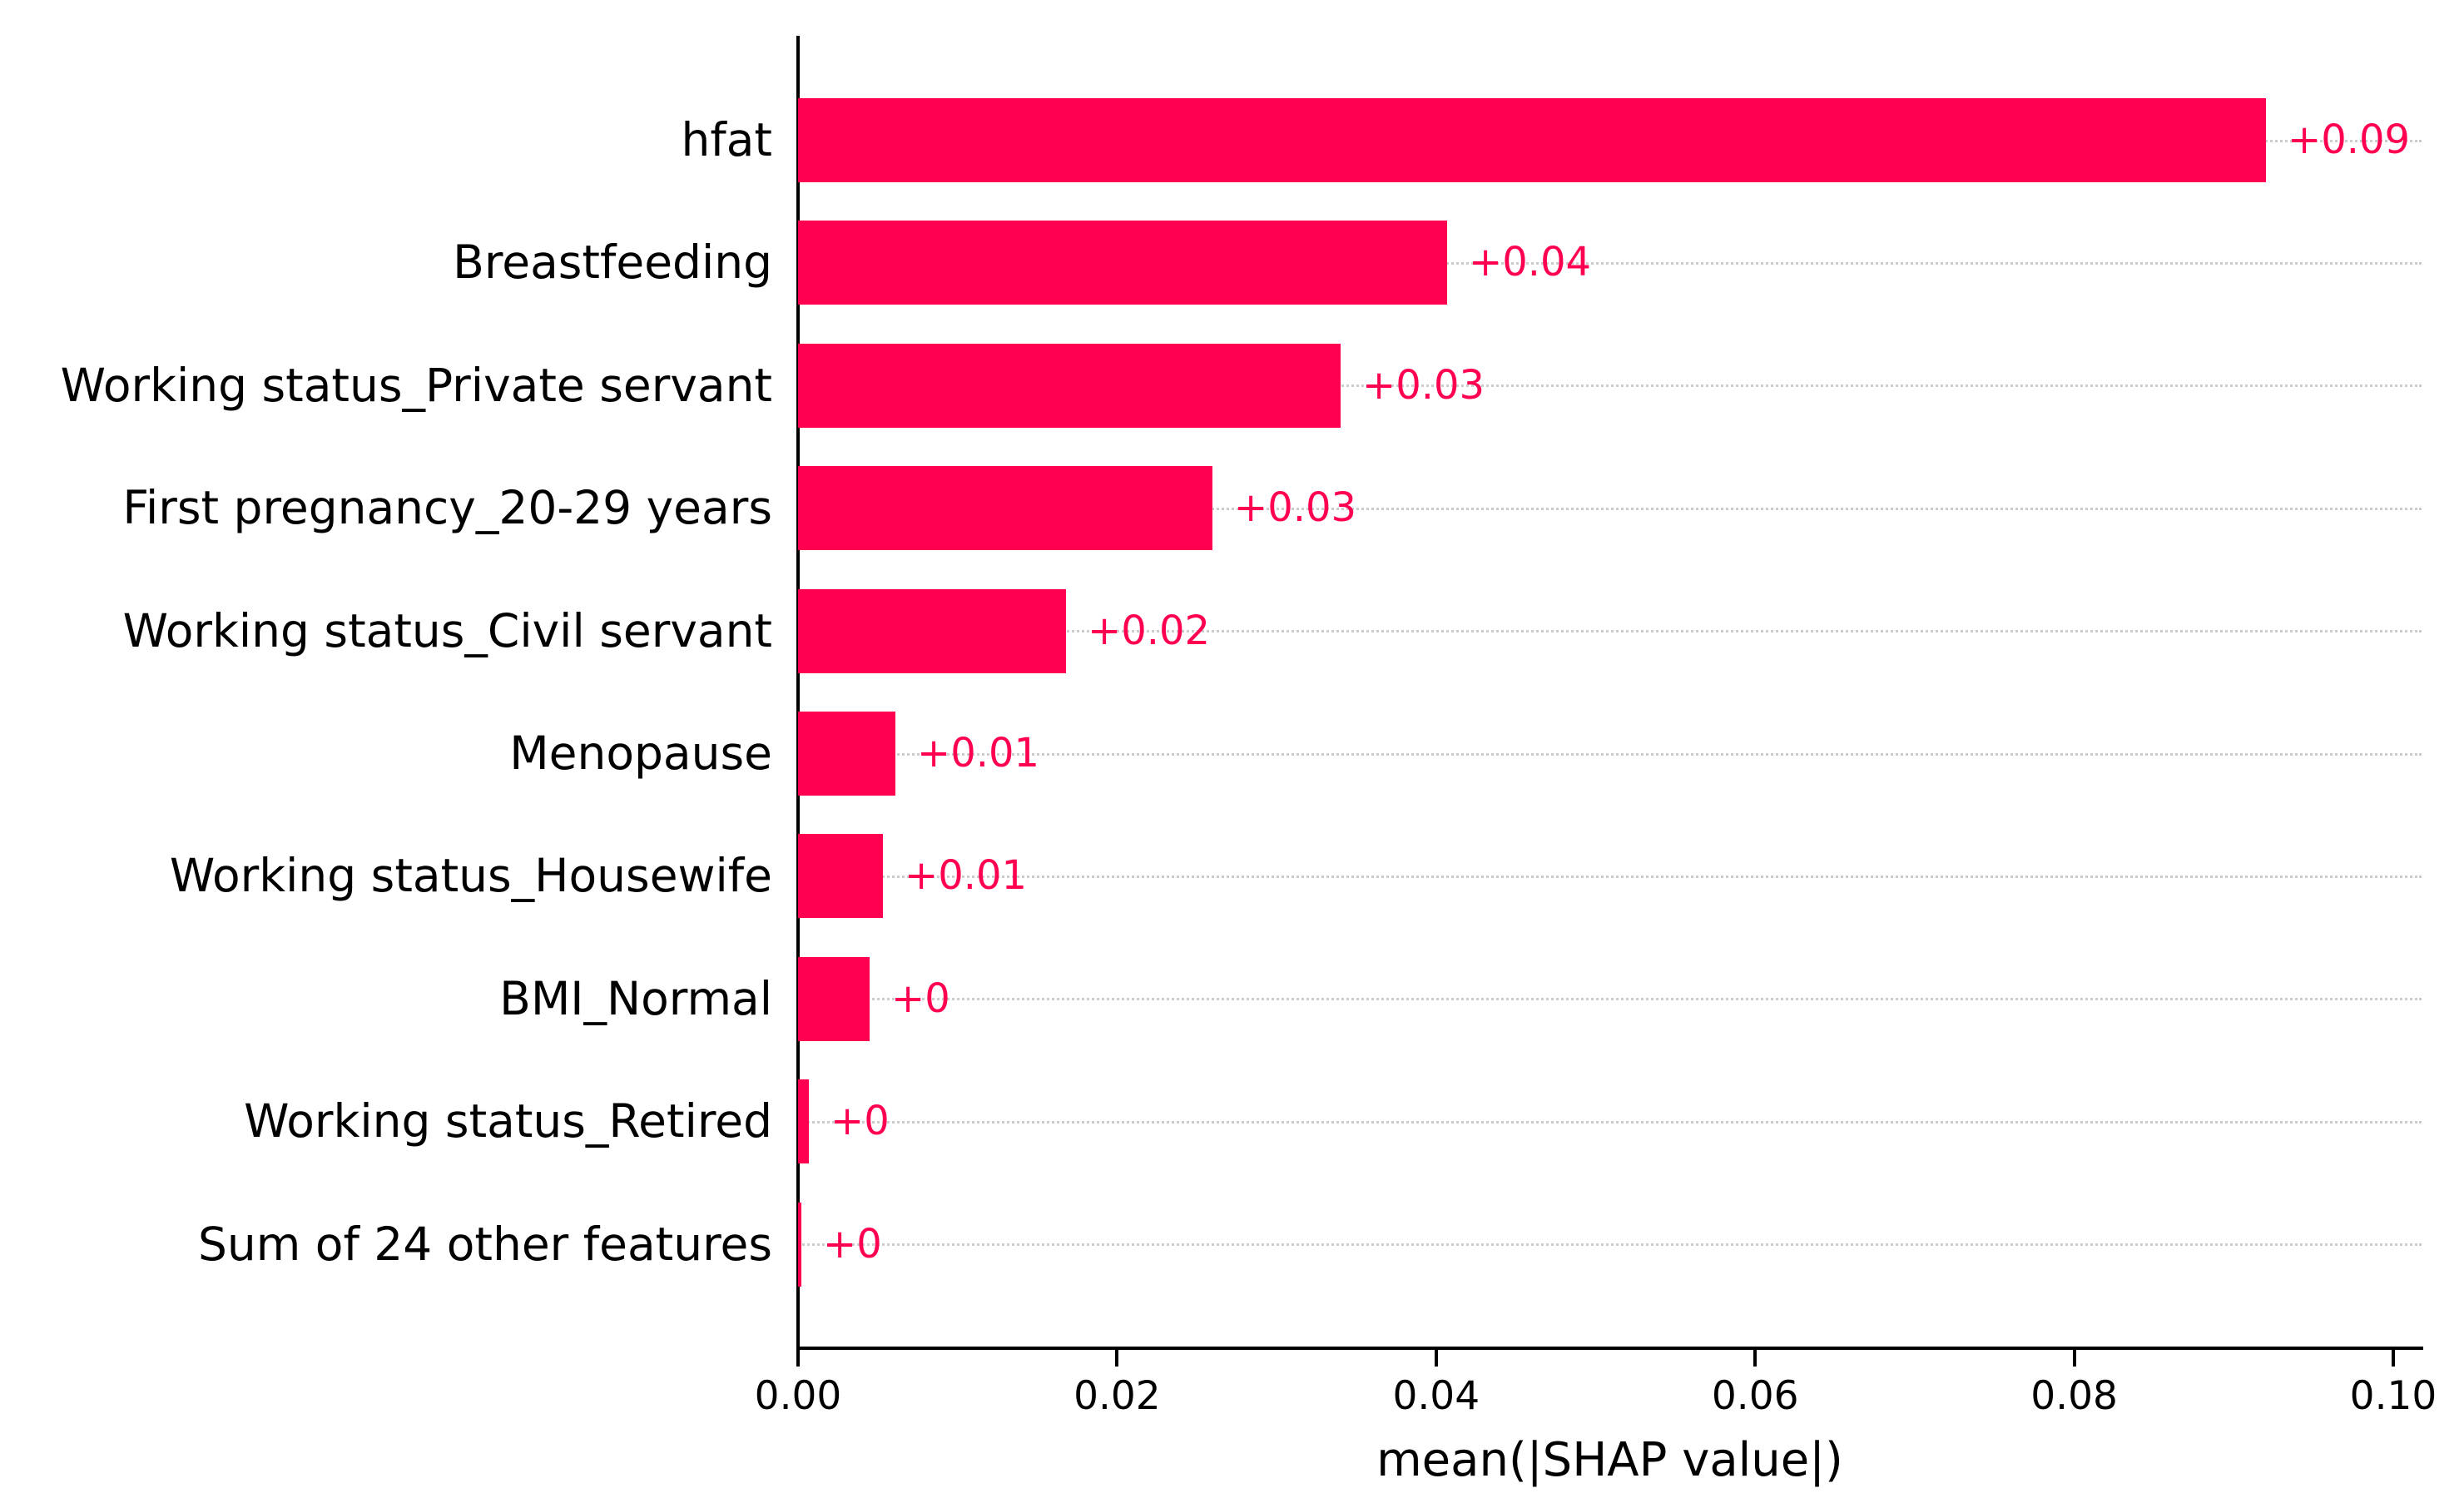  I want to click on xtick-label: 0.00, so click(798, 1396).